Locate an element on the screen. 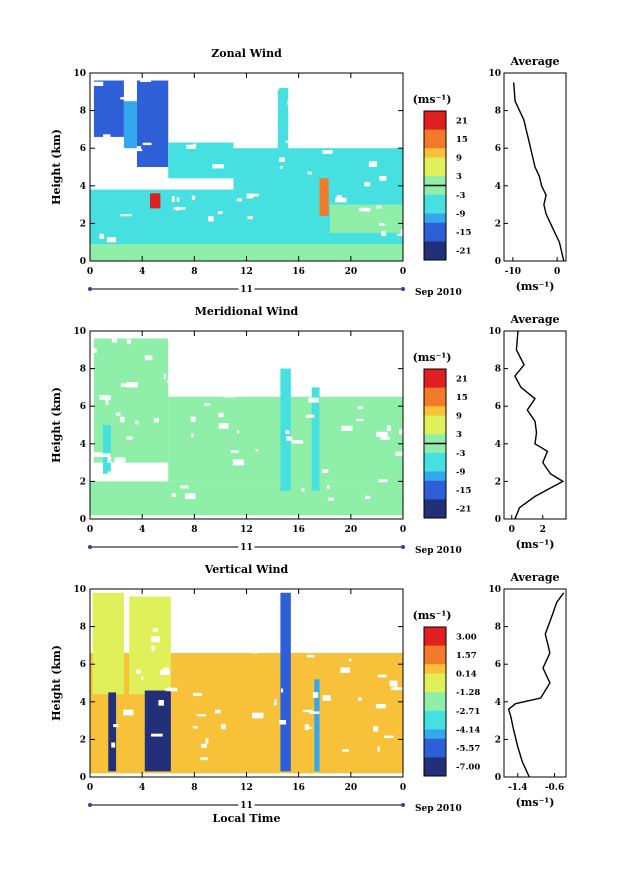 The width and height of the screenshot is (618, 873). average-y-tick-label: 0 is located at coordinates (498, 778).